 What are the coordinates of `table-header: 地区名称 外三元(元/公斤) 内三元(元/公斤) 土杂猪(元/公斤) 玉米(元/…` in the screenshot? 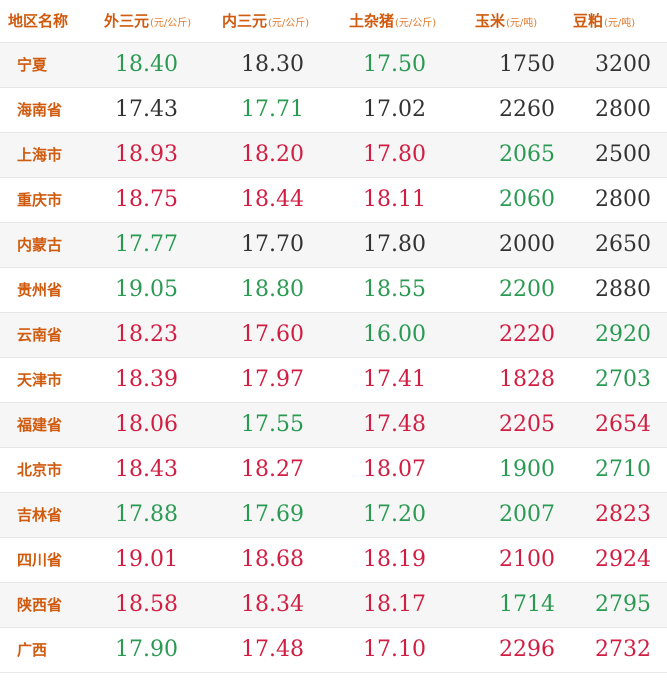 It's located at (333, 21).